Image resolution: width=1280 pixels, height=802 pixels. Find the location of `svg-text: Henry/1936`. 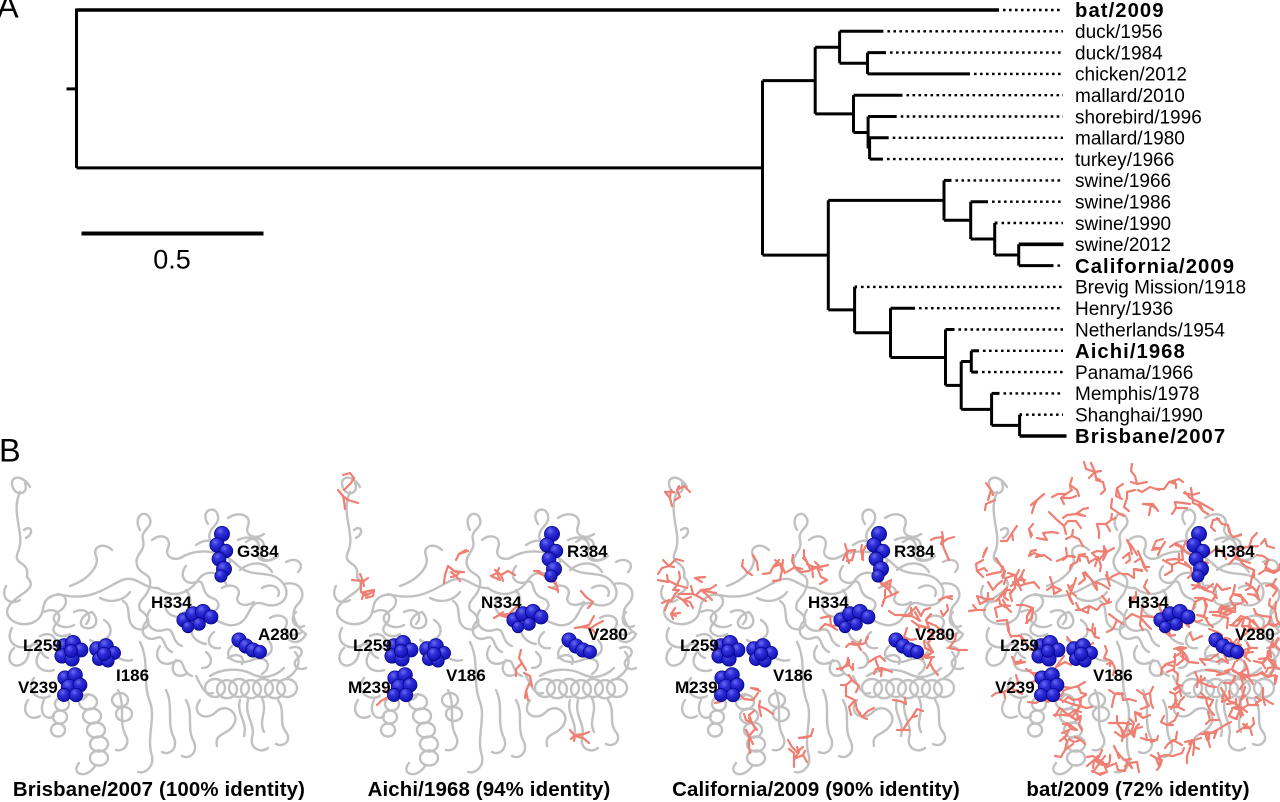

svg-text: Henry/1936 is located at coordinates (1124, 309).